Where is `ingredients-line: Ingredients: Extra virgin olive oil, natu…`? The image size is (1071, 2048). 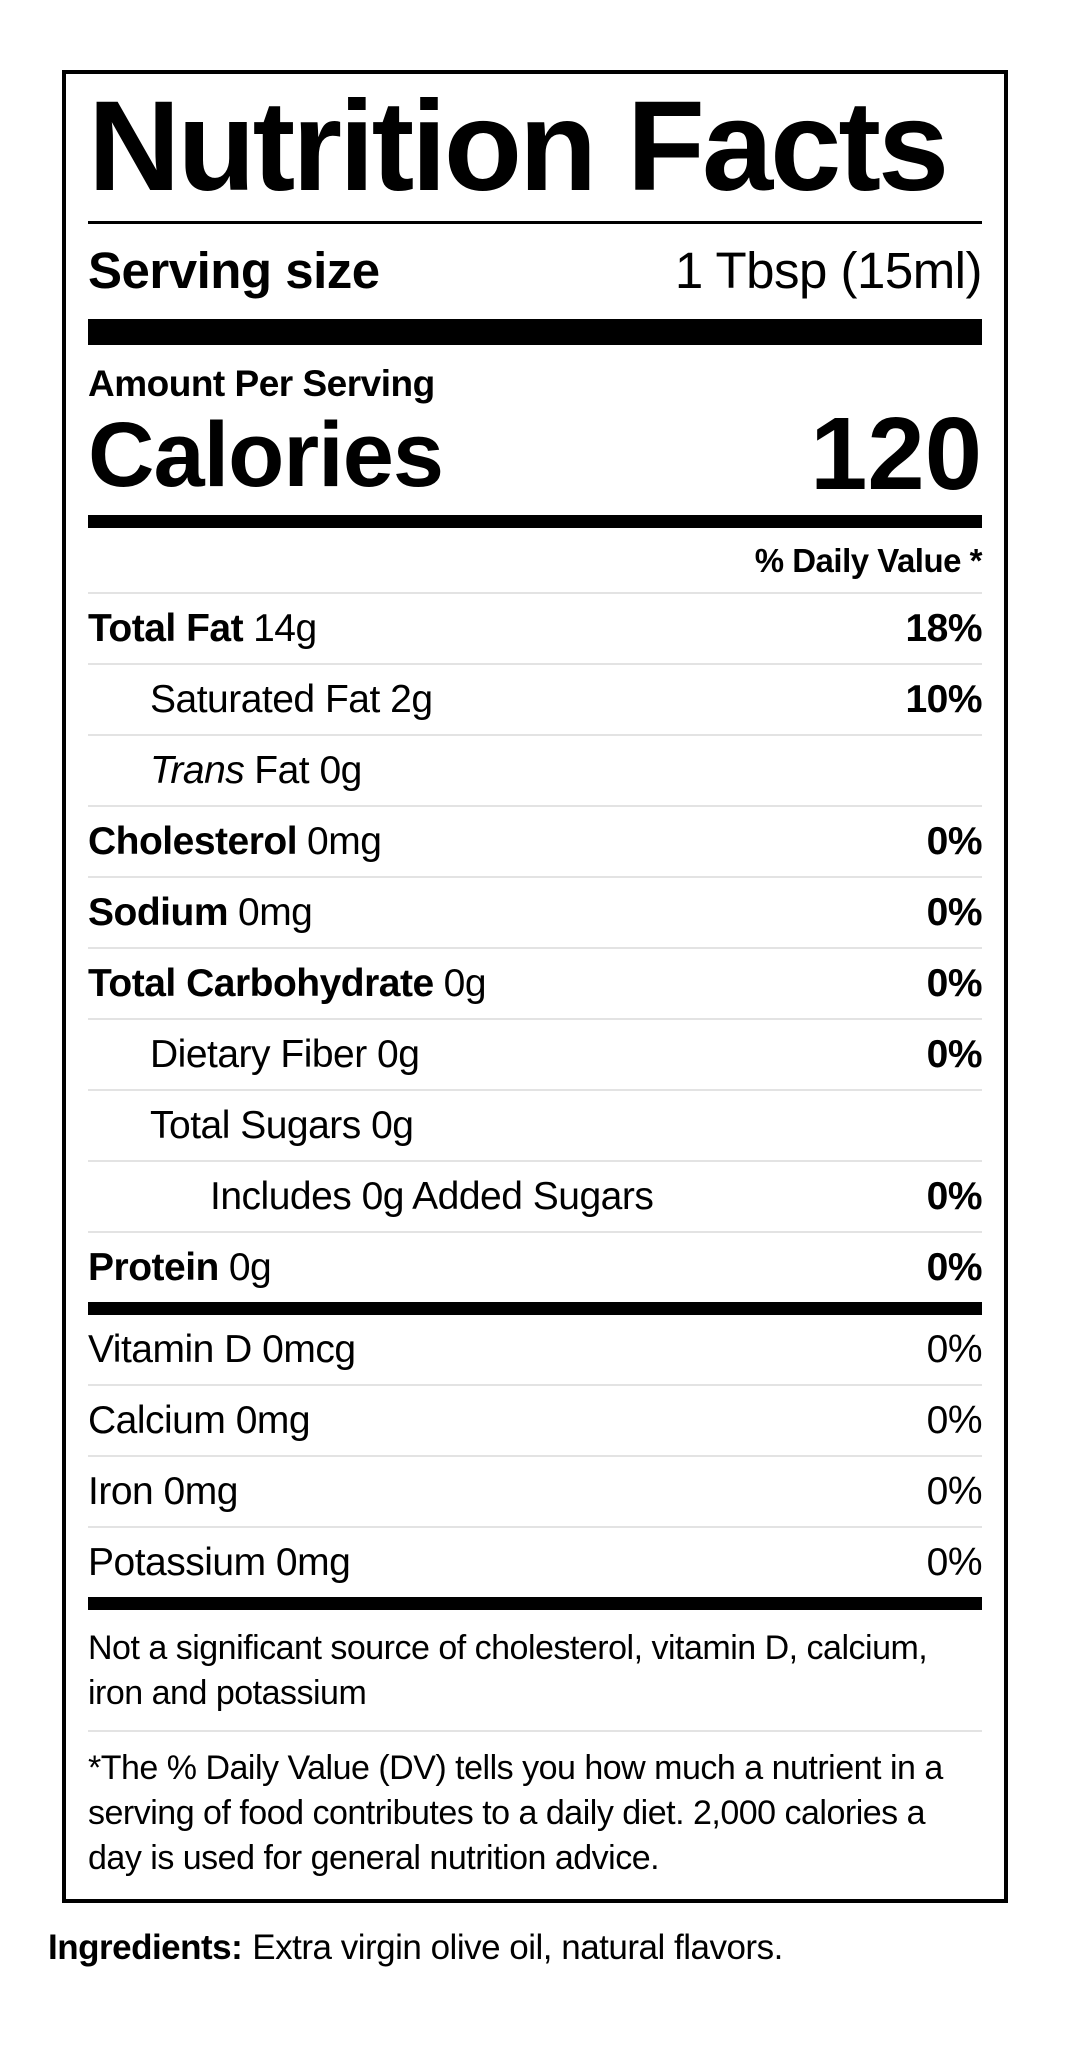 ingredients-line: Ingredients: Extra virgin olive oil, natu… is located at coordinates (538, 1948).